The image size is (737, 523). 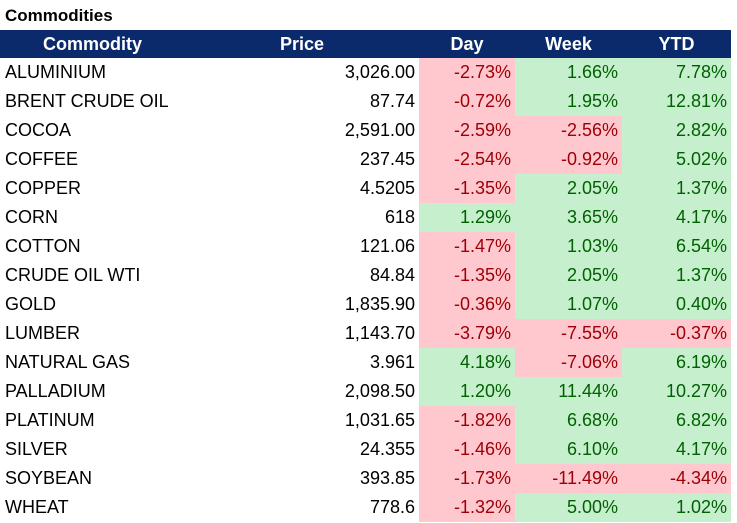 I want to click on table-row: COCOA 2,591.00 -2.59% -2.56% 2.82%, so click(x=365, y=130).